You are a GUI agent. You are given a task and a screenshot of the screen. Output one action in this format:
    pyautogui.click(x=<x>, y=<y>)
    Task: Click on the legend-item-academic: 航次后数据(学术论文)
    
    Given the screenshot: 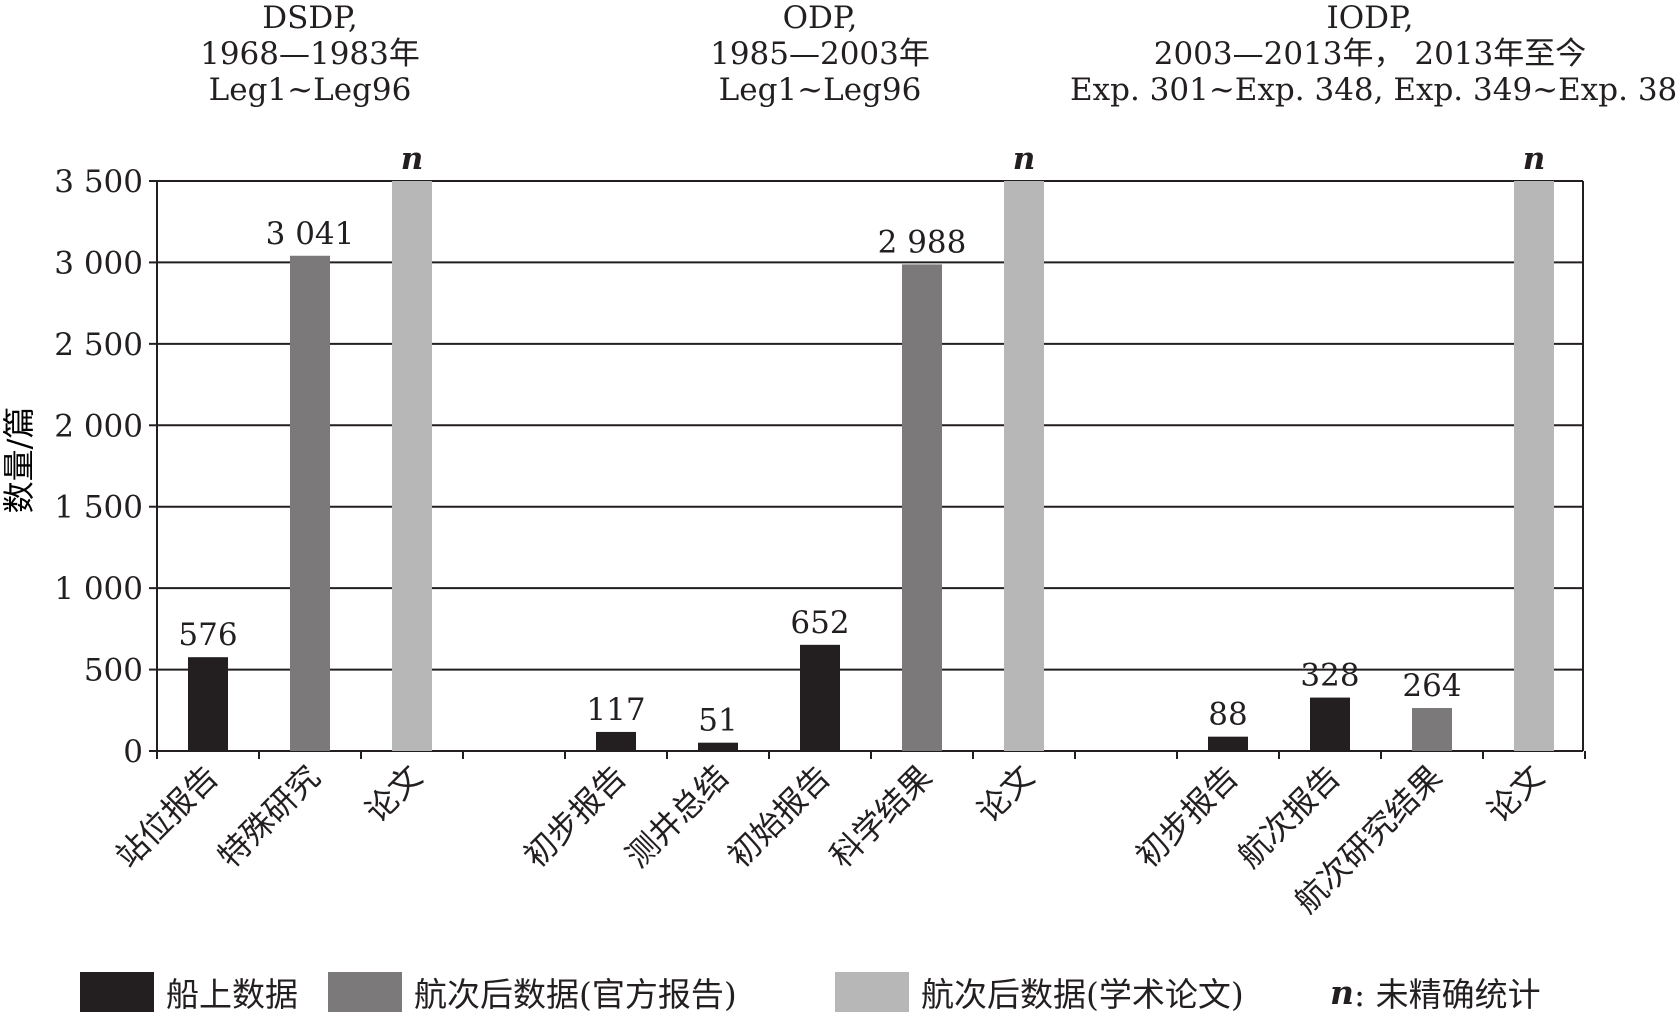 What is the action you would take?
    pyautogui.click(x=1039, y=993)
    